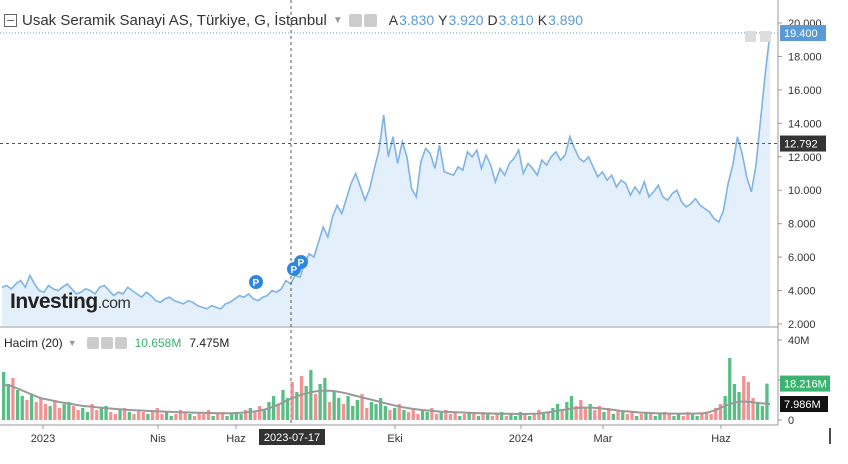 Image resolution: width=848 pixels, height=464 pixels. What do you see at coordinates (805, 57) in the screenshot?
I see `price-tick-label: 18.000` at bounding box center [805, 57].